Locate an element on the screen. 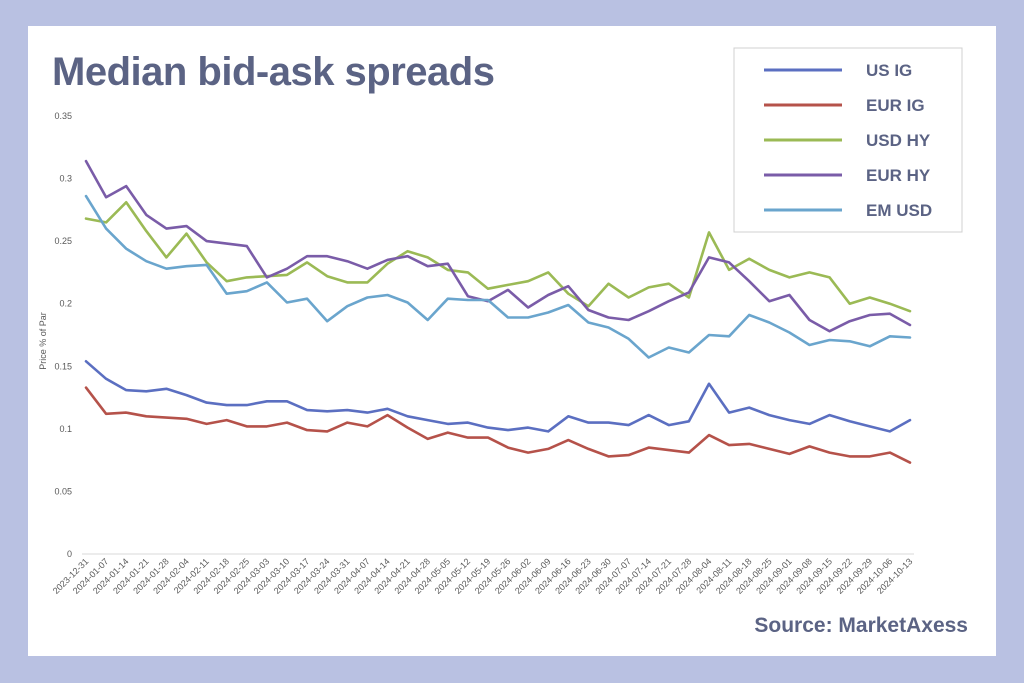  y-tick-label: 0.35 is located at coordinates (63, 116).